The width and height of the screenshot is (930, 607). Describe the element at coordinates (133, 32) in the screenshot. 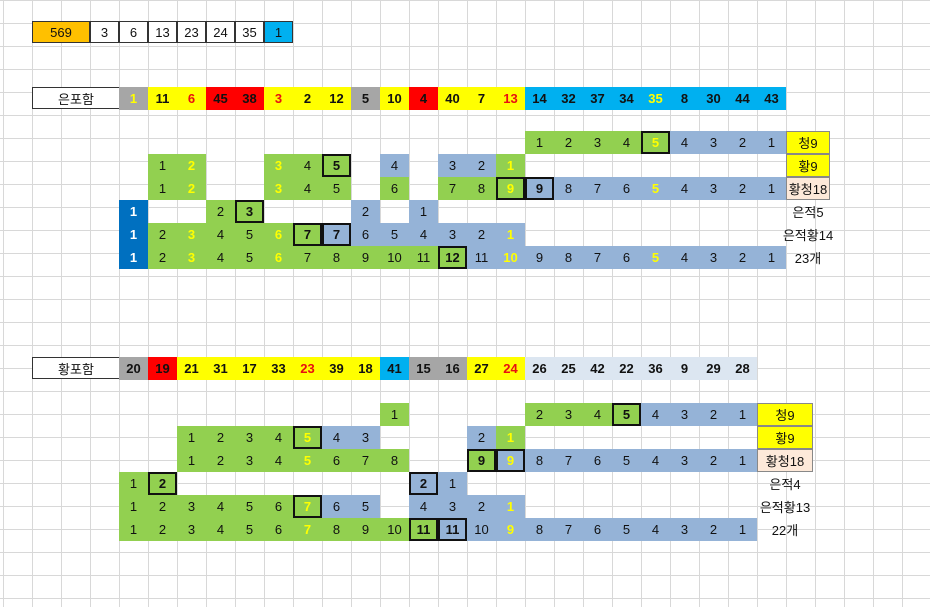

I see `winning-number-cell: 6` at that location.